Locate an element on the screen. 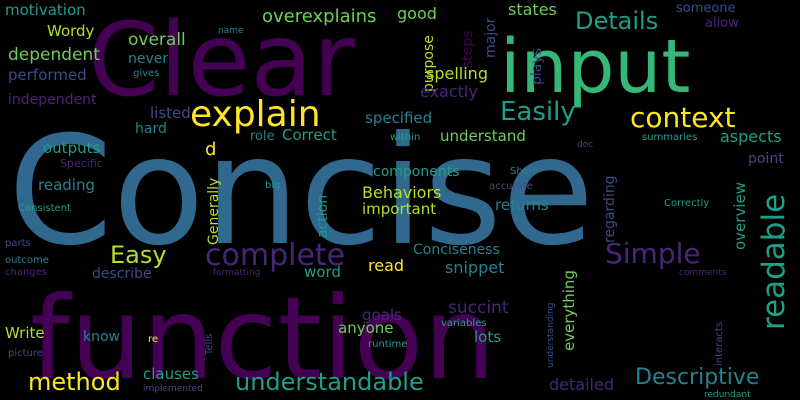  cloud-word: good is located at coordinates (417, 13).